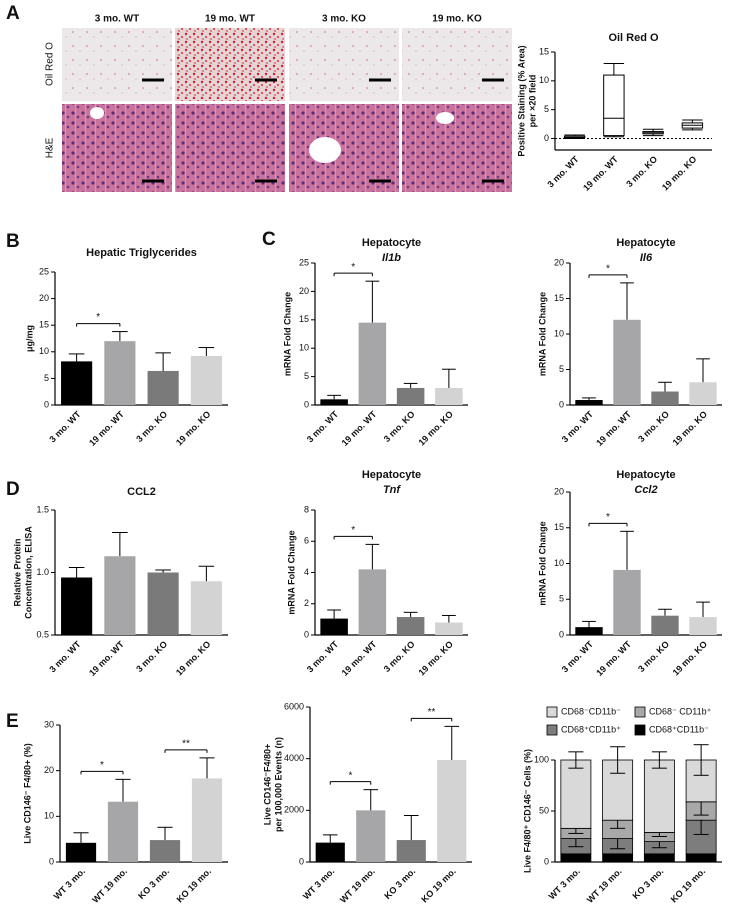 The width and height of the screenshot is (733, 915). I want to click on scale-bars, so click(323, 130).